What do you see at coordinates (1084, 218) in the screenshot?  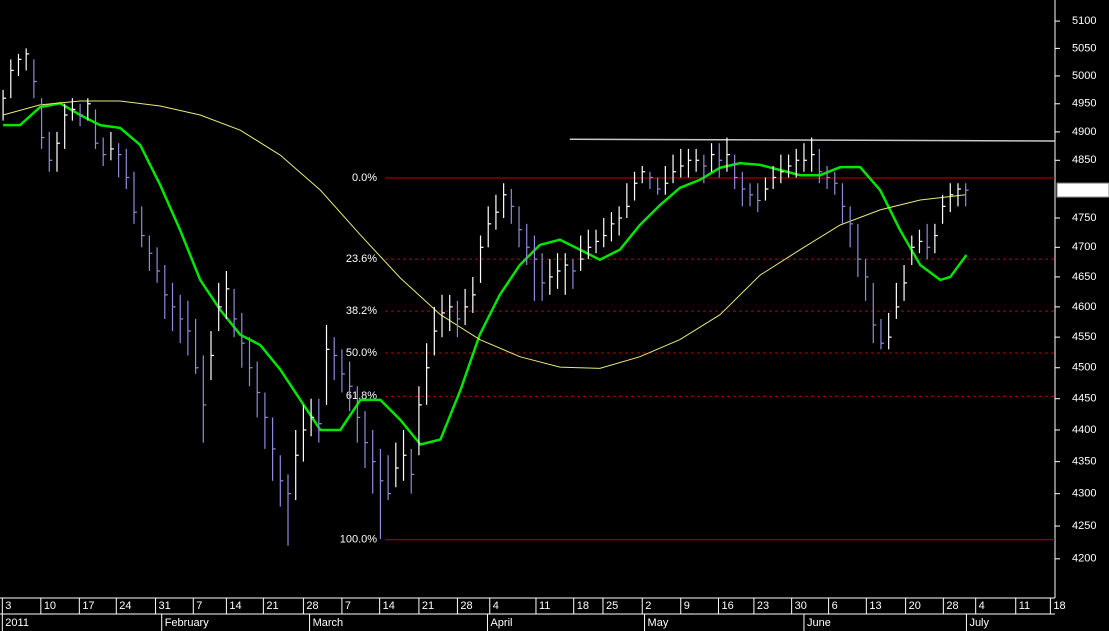 I see `y-tick-label: 4750` at bounding box center [1084, 218].